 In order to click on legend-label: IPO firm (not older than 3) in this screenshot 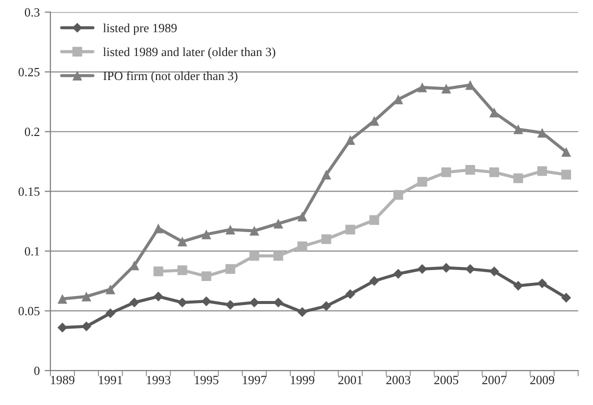, I will do `click(170, 77)`.